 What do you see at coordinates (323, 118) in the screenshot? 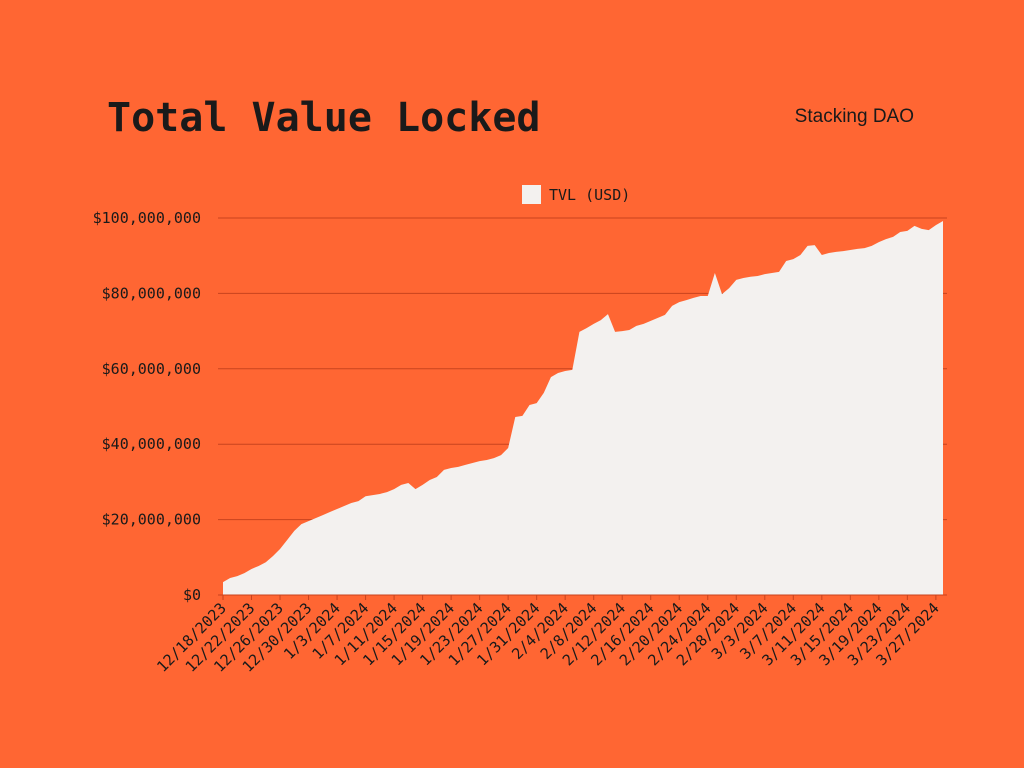
I see `chart-title: Total Value Locked` at bounding box center [323, 118].